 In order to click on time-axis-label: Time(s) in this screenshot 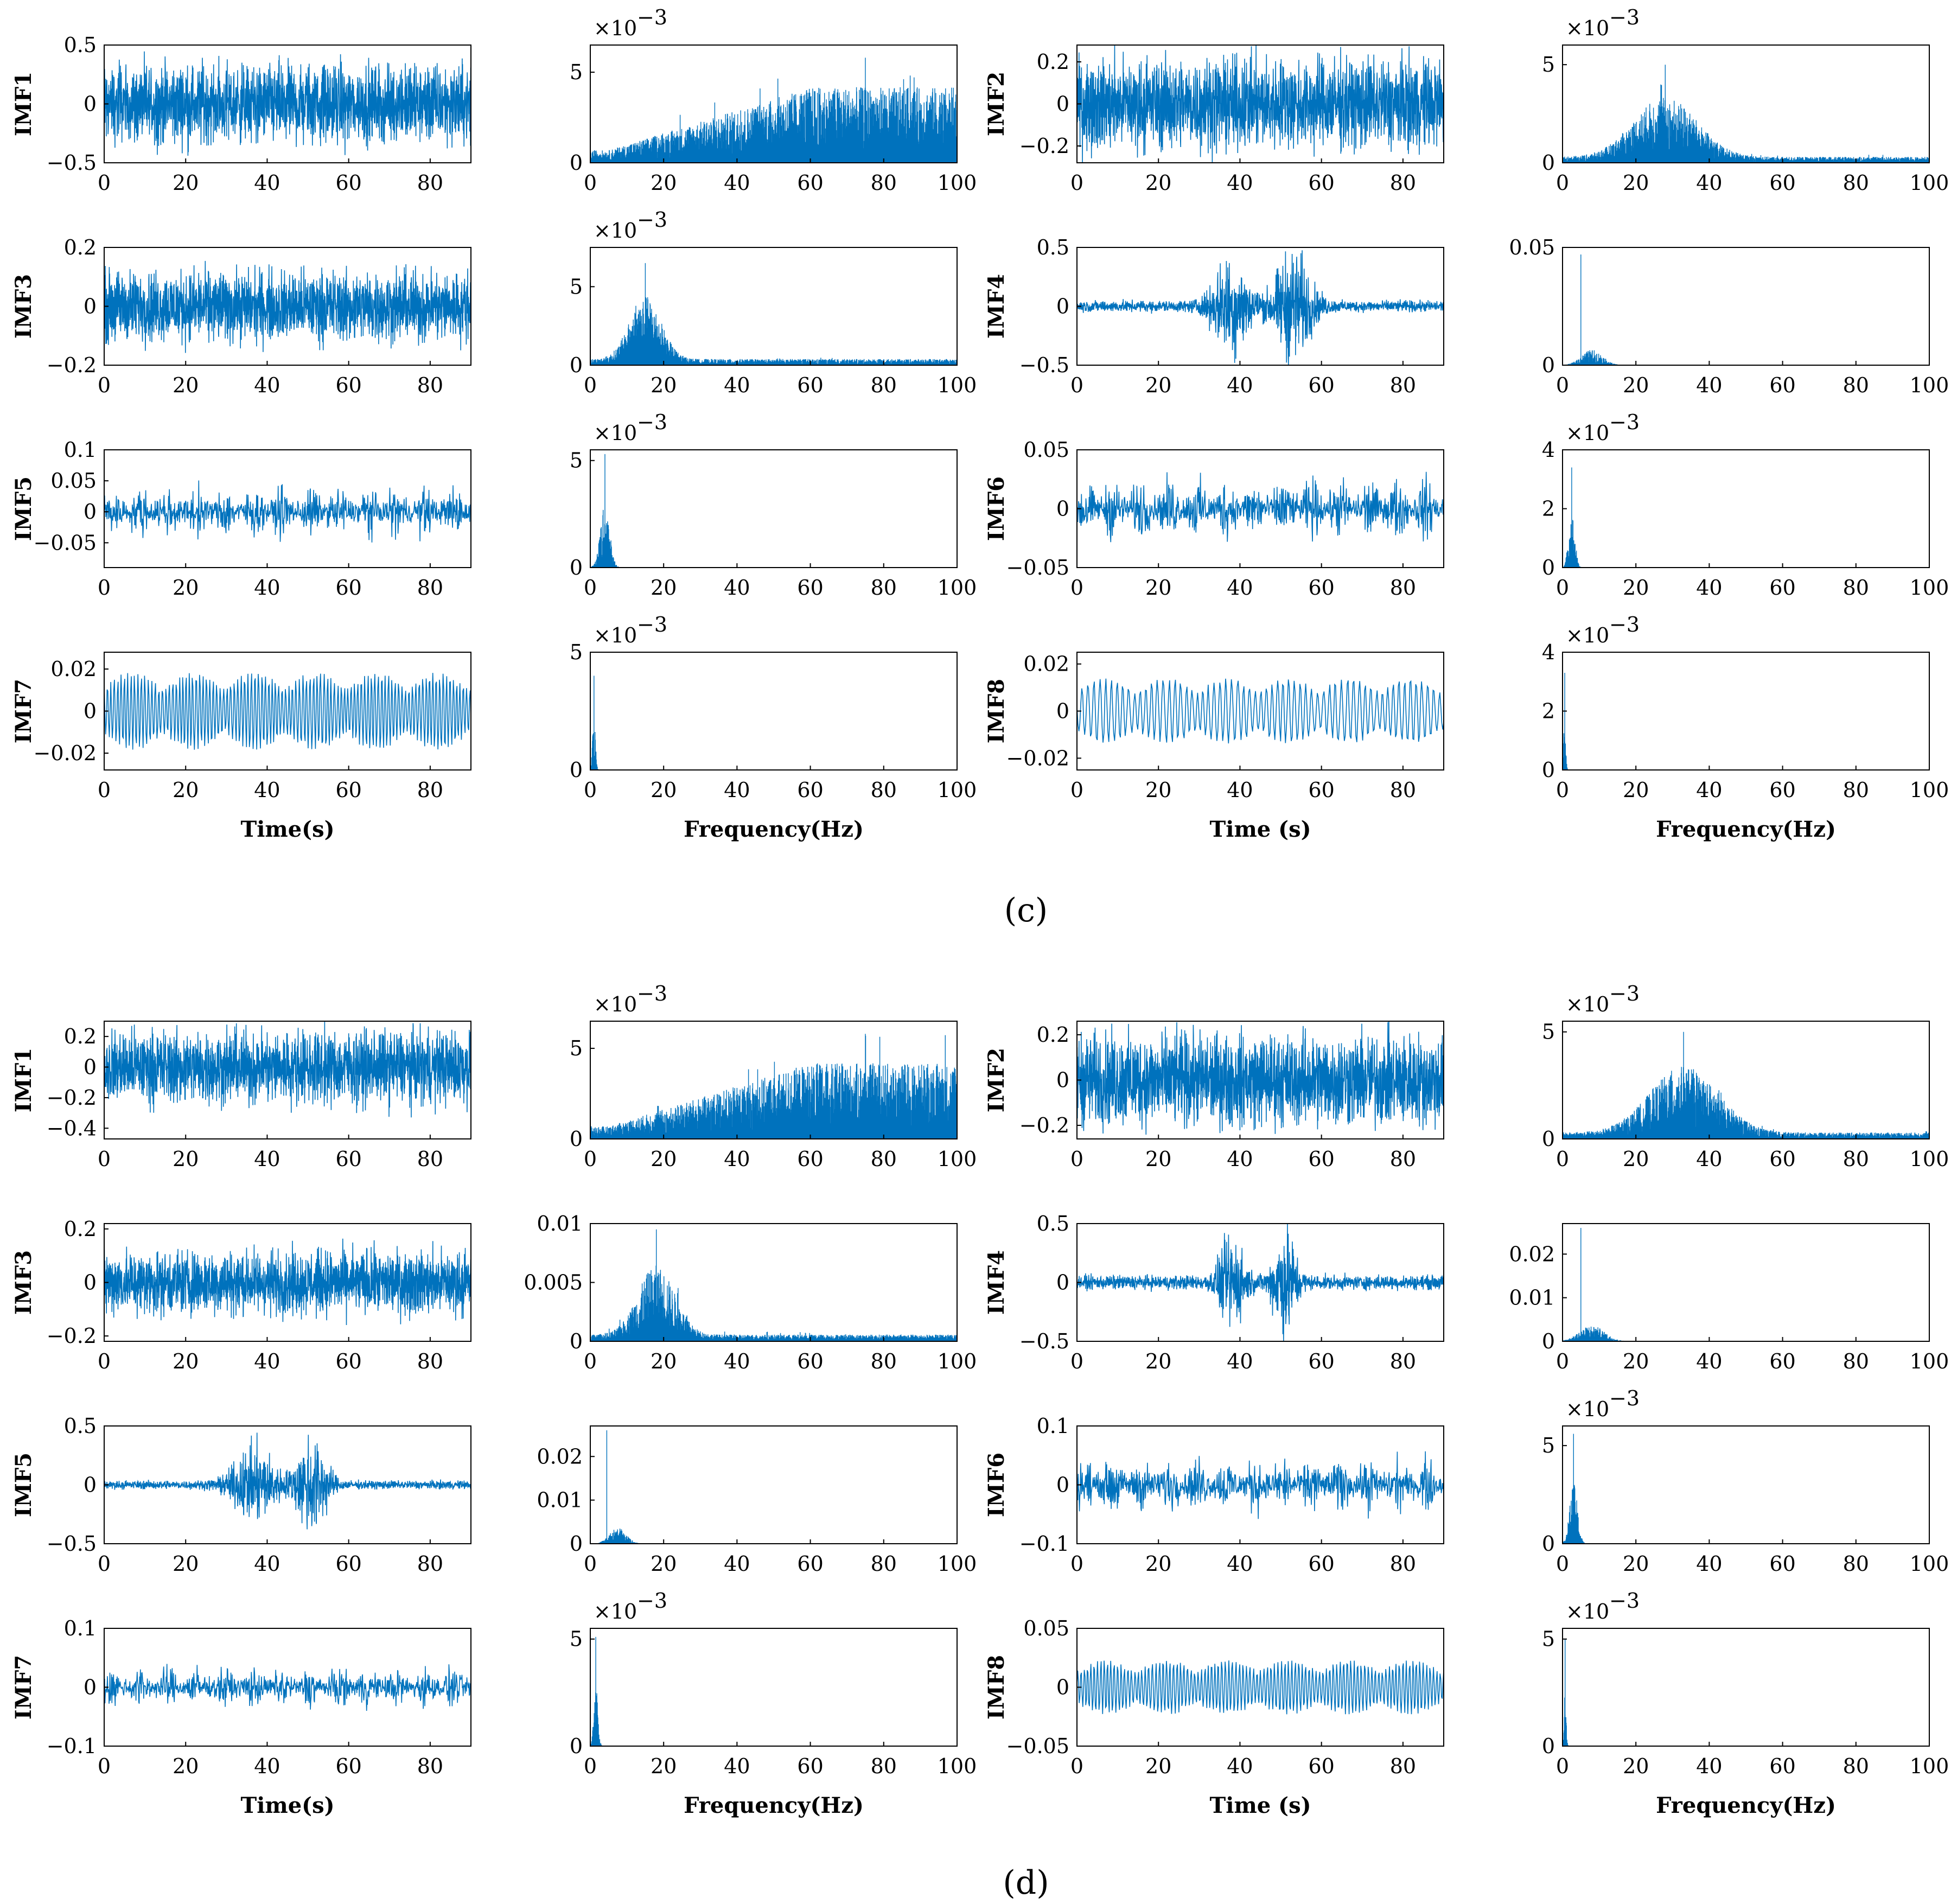, I will do `click(287, 1805)`.